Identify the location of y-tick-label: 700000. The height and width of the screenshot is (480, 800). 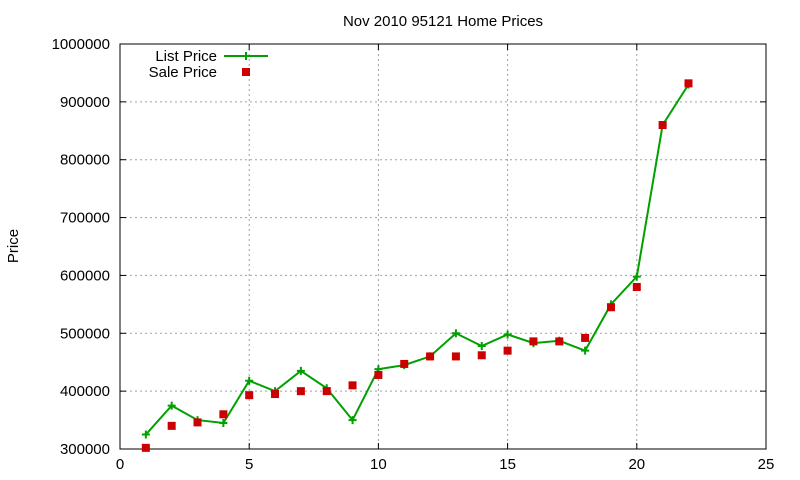
(85, 218).